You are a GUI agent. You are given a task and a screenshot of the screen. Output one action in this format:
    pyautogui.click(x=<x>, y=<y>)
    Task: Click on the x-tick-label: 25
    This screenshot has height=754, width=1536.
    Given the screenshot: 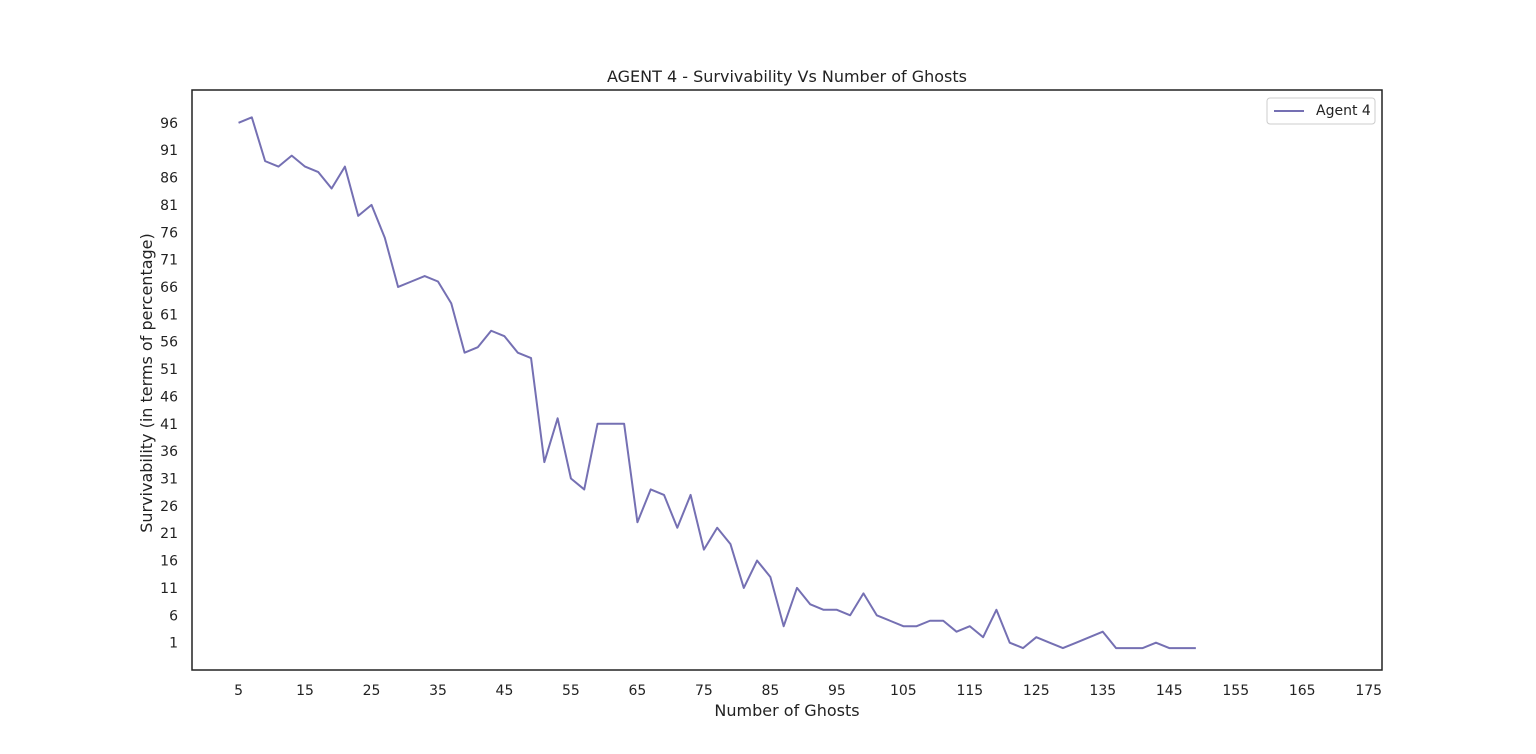 What is the action you would take?
    pyautogui.click(x=372, y=691)
    